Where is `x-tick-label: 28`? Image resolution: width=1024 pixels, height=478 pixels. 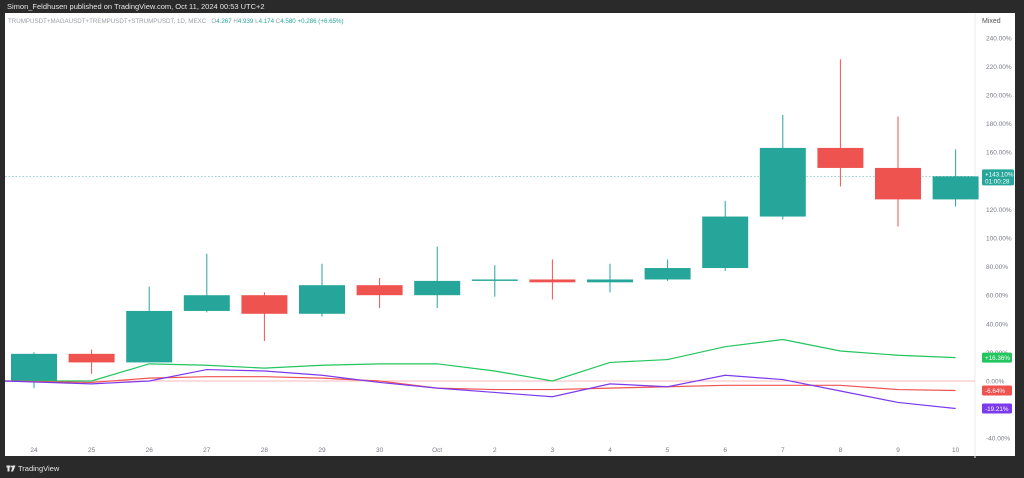 x-tick-label: 28 is located at coordinates (265, 450).